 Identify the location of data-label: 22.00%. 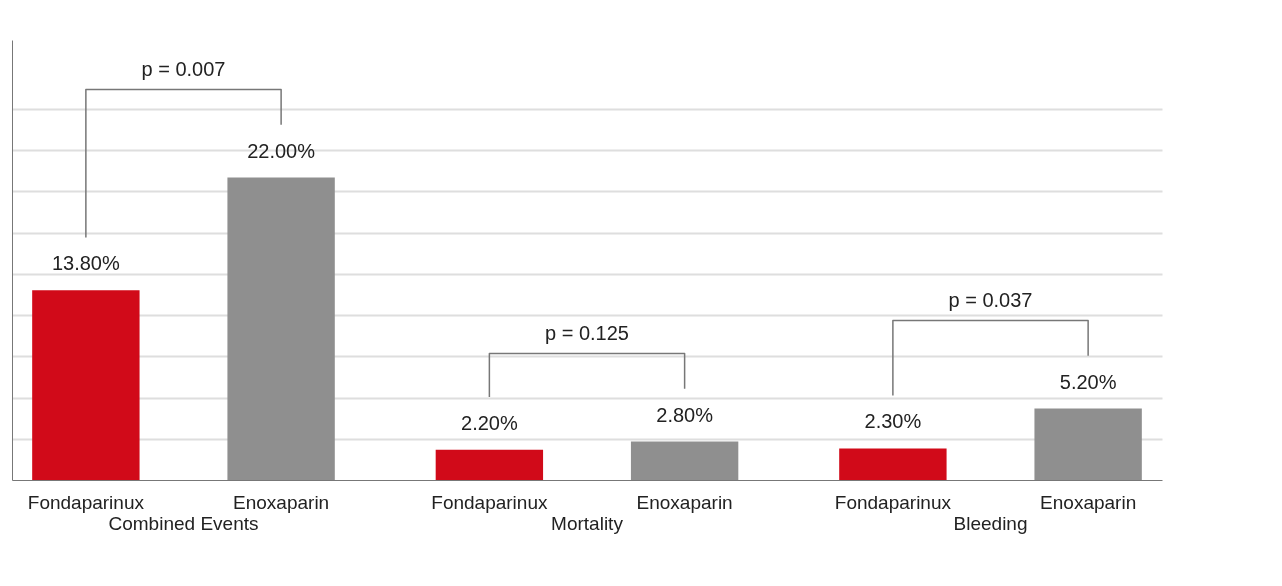
(281, 150).